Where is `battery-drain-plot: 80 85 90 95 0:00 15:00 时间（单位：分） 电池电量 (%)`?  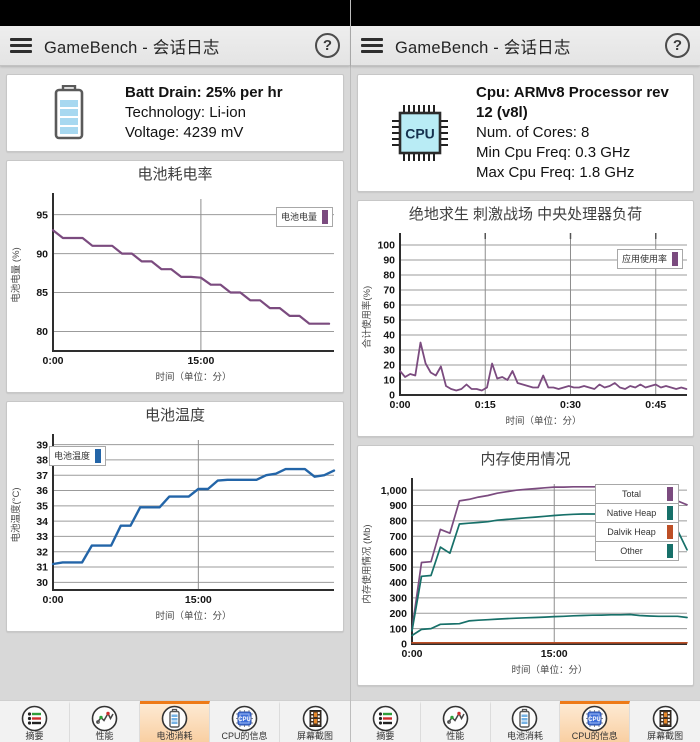
battery-drain-plot: 80 85 90 95 0:00 15:00 时间（单位：分） 电池电量 (%) is located at coordinates (175, 288).